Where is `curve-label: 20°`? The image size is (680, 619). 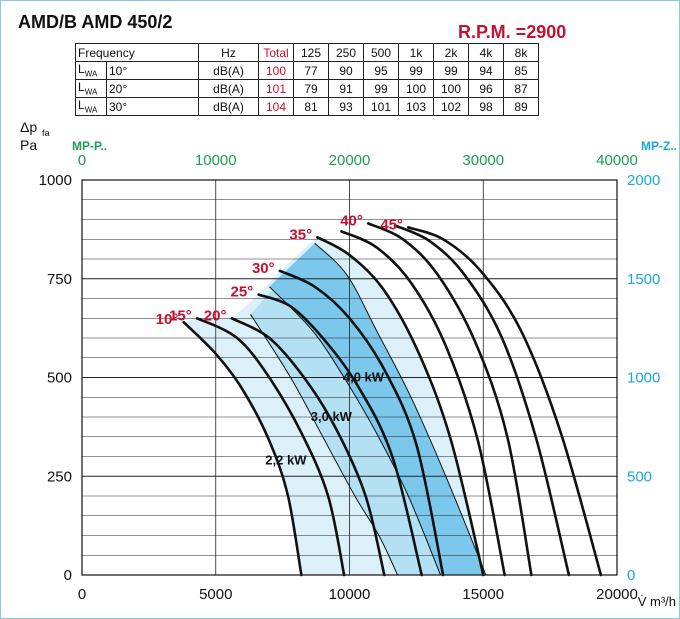 curve-label: 20° is located at coordinates (215, 315).